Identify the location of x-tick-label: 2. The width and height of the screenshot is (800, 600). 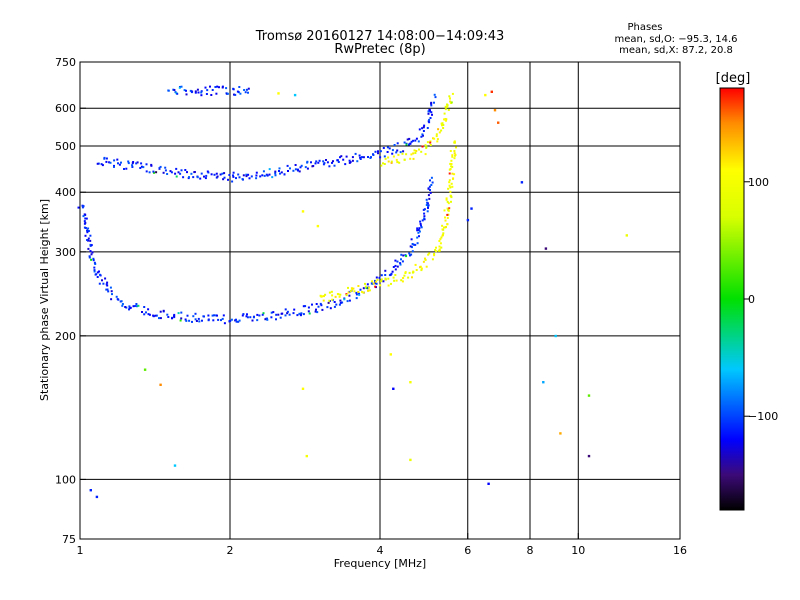
(230, 550).